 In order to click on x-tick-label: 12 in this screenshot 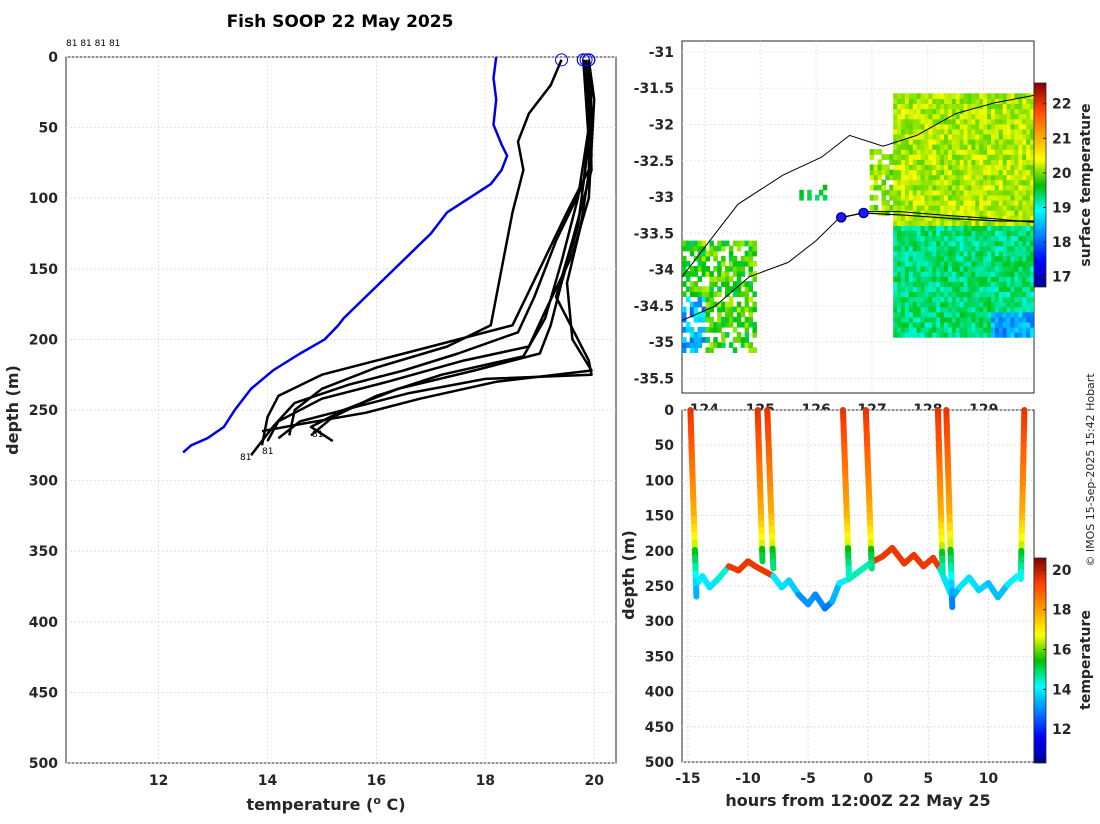, I will do `click(158, 781)`.